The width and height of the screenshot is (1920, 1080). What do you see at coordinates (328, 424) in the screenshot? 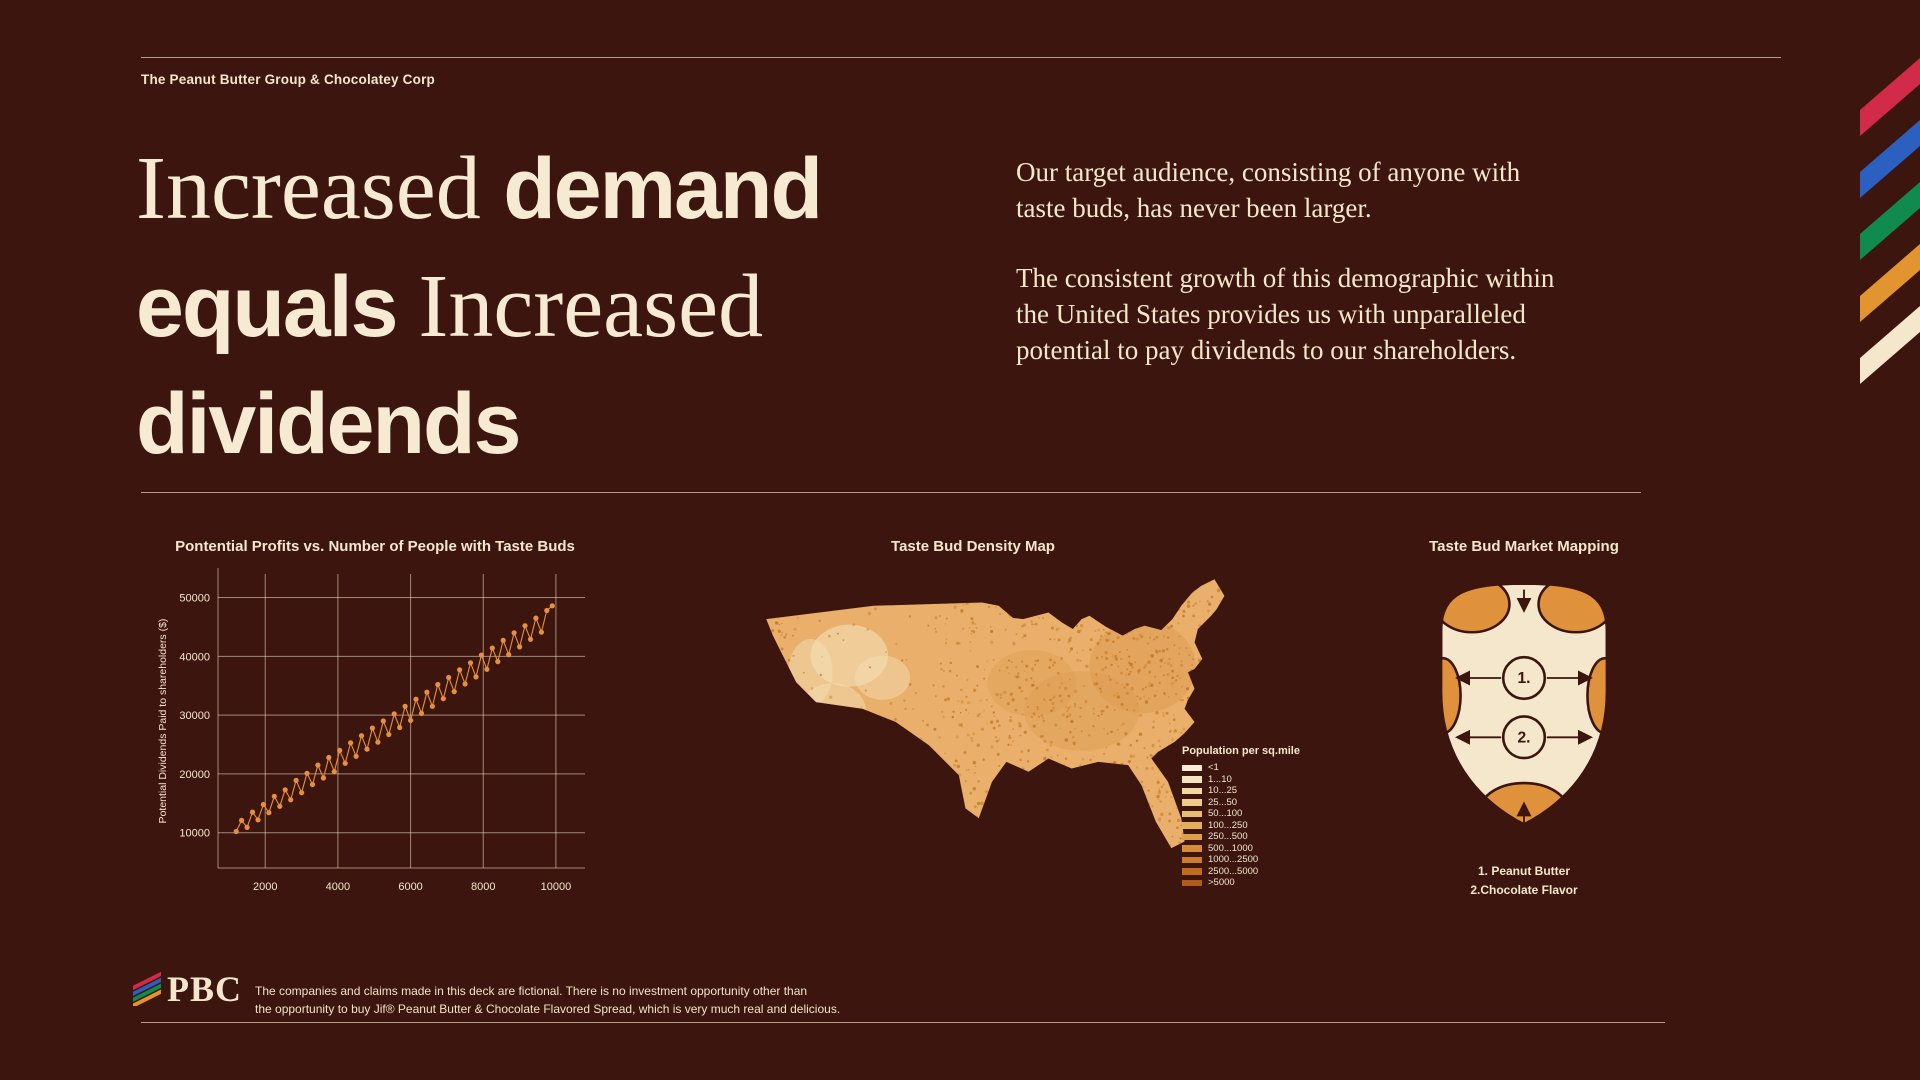
I see `headline-line: dividends` at bounding box center [328, 424].